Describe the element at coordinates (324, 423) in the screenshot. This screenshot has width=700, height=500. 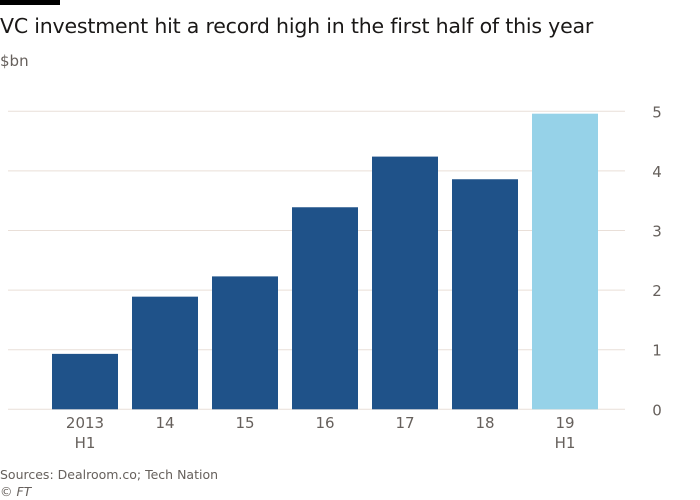
I see `x-tick-label: 16` at that location.